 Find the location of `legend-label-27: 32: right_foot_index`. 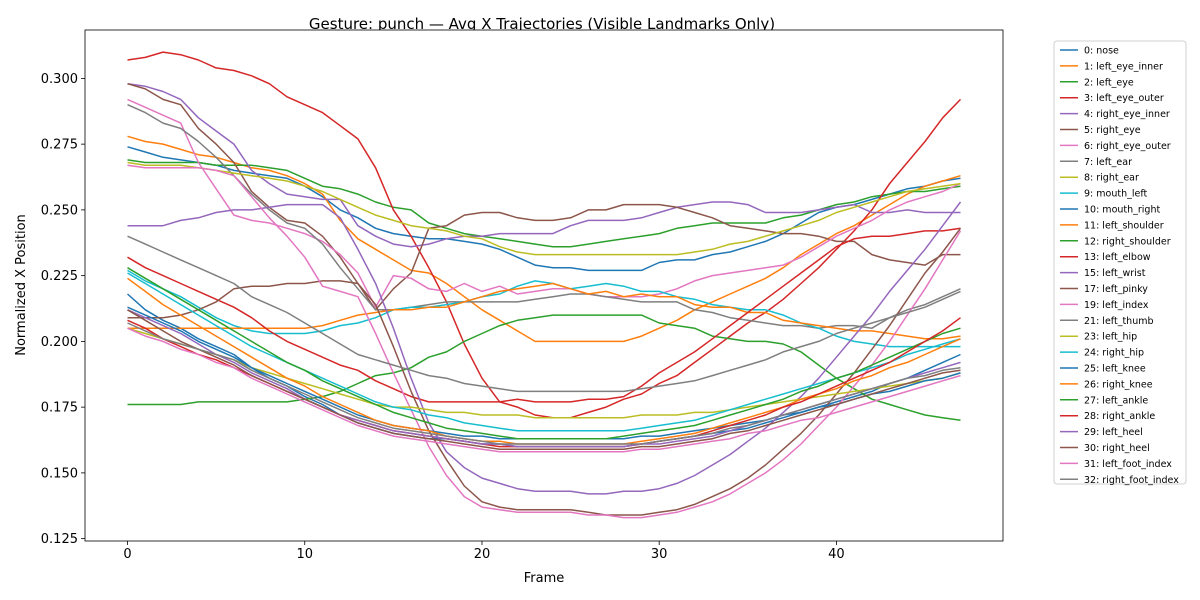

legend-label-27: 32: right_foot_index is located at coordinates (1131, 480).